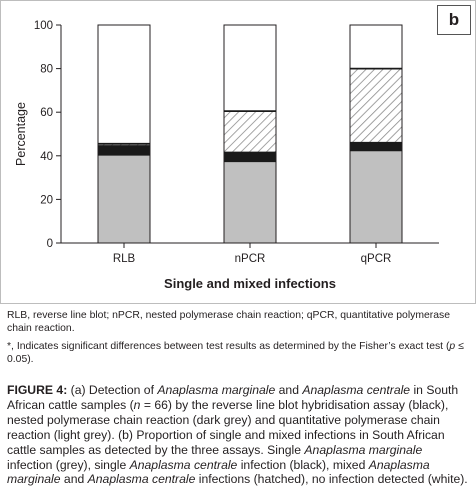 The height and width of the screenshot is (500, 476). I want to click on caption-label: FIGURE 4:, so click(37, 390).